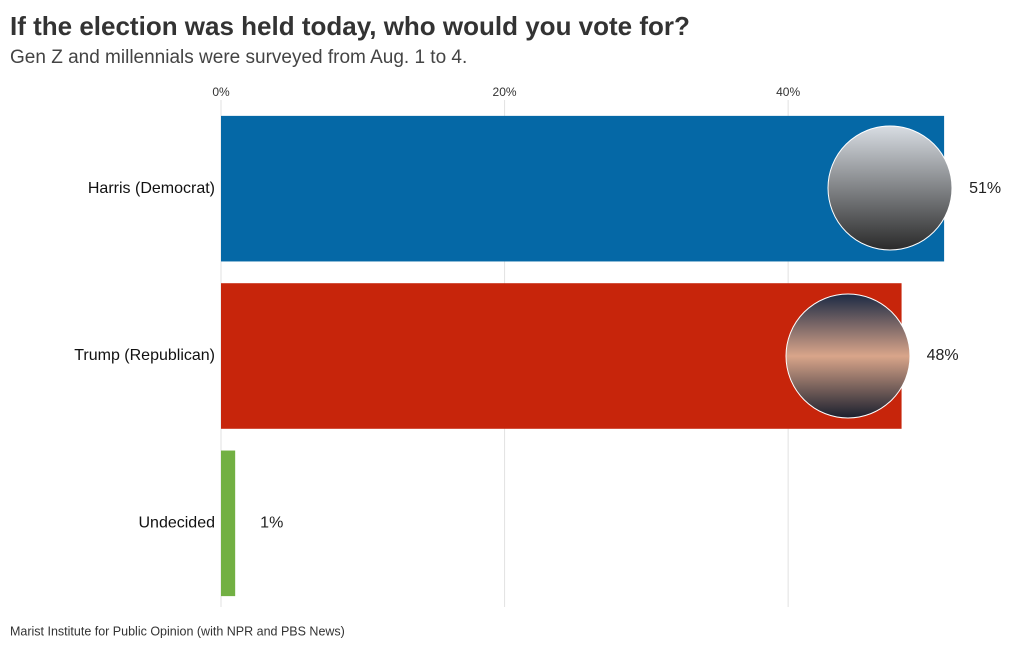 The image size is (1020, 650). Describe the element at coordinates (943, 355) in the screenshot. I see `value-label: 48%` at that location.